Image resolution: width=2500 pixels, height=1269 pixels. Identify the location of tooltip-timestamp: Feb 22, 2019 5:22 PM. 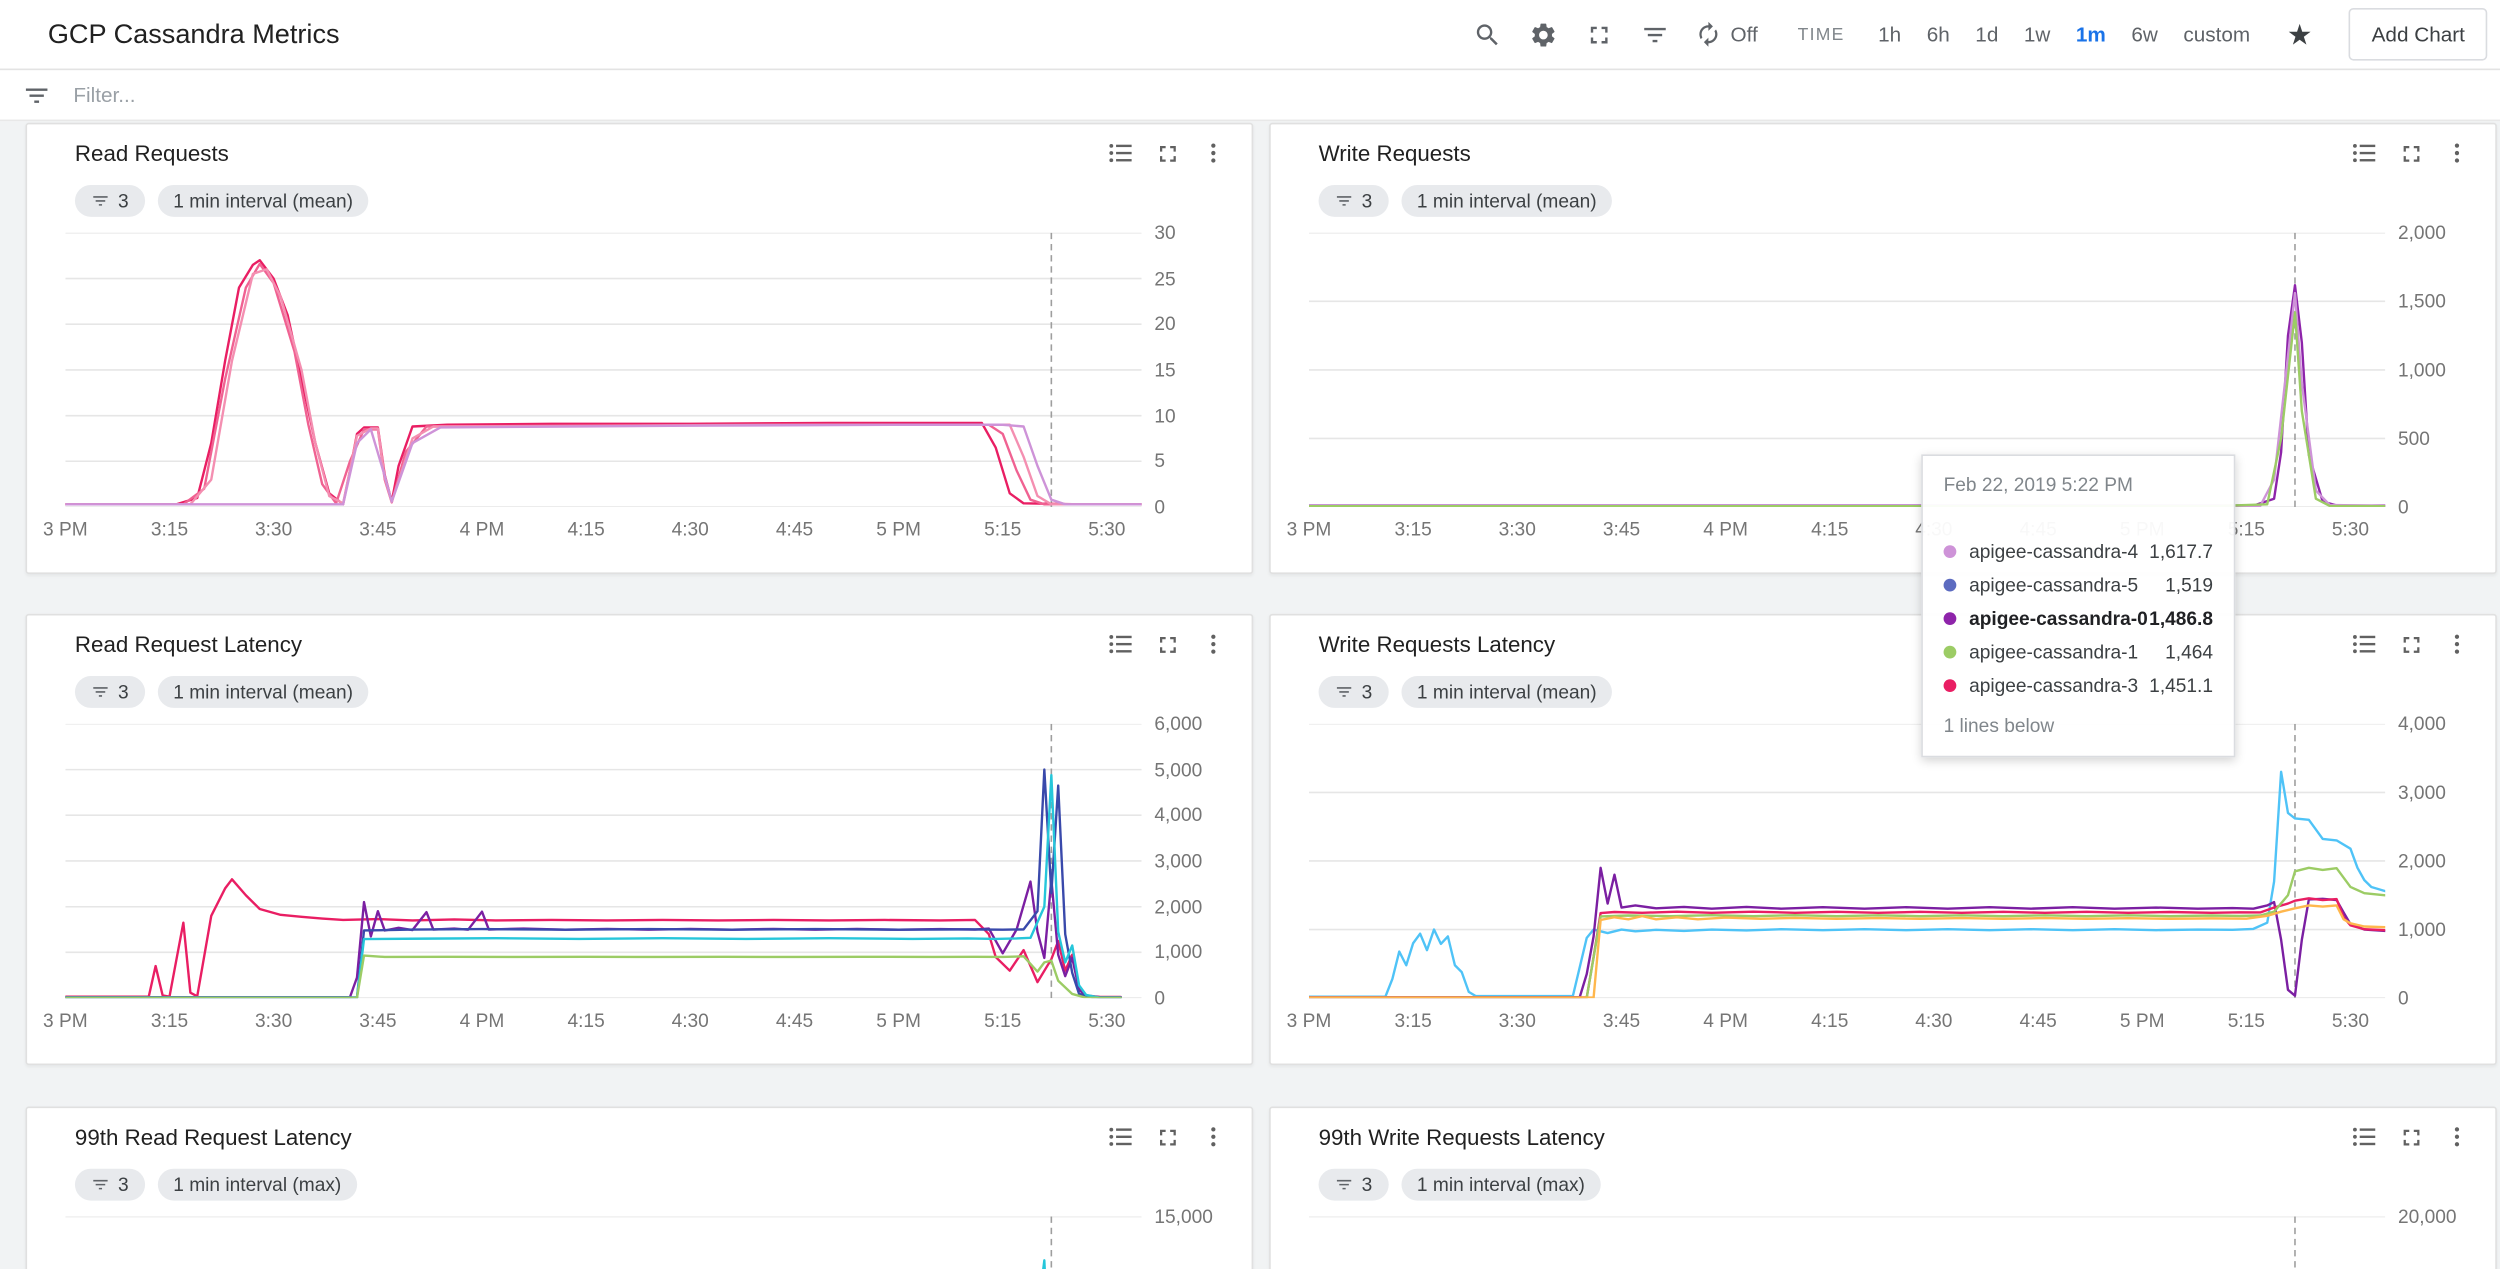
(2038, 484).